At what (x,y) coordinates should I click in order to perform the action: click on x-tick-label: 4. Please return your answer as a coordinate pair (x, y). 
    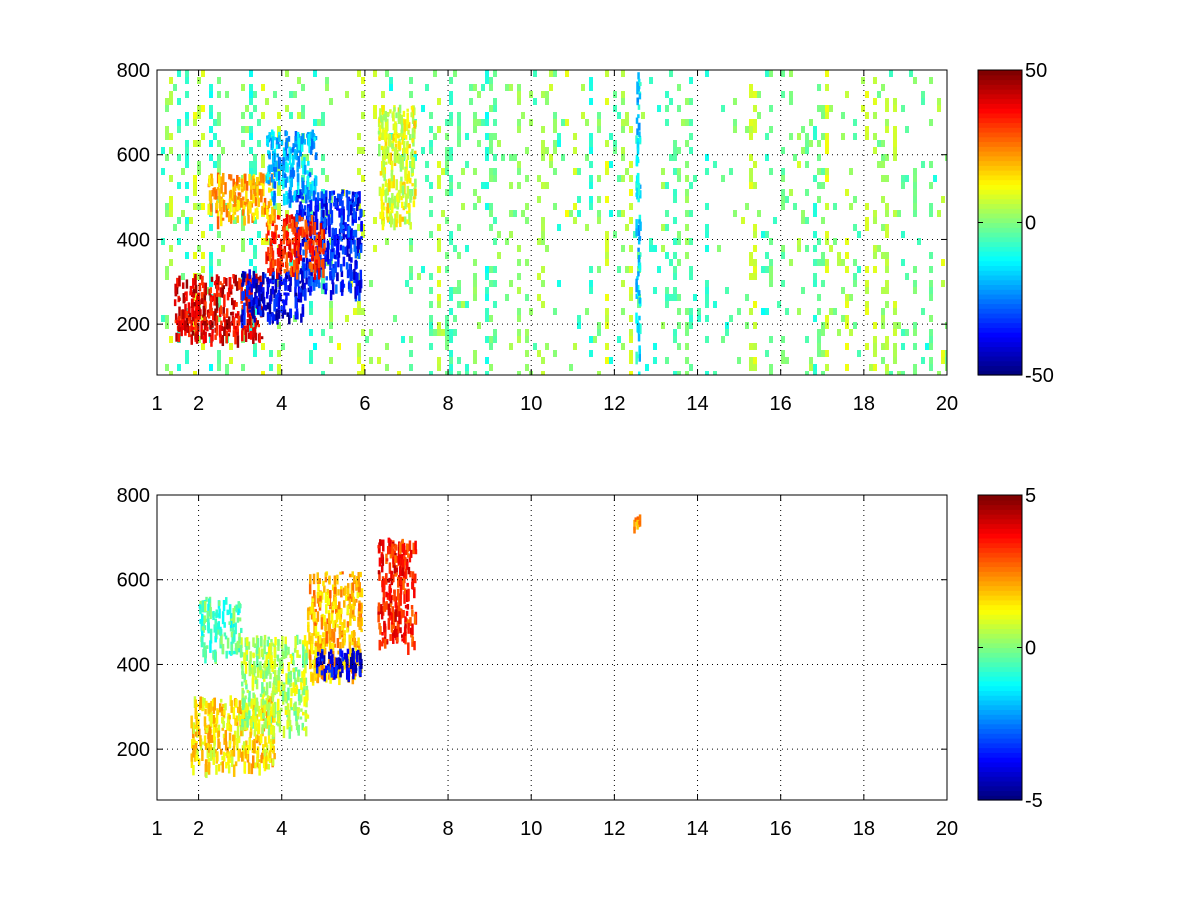
    Looking at the image, I should click on (281, 404).